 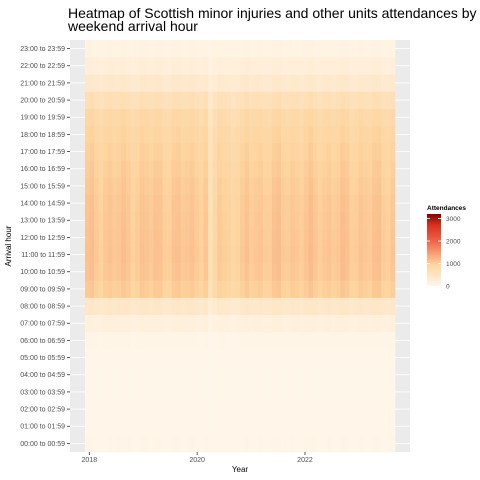 What do you see at coordinates (132, 26) in the screenshot?
I see `chart-title-line-2: weekend arrival hour` at bounding box center [132, 26].